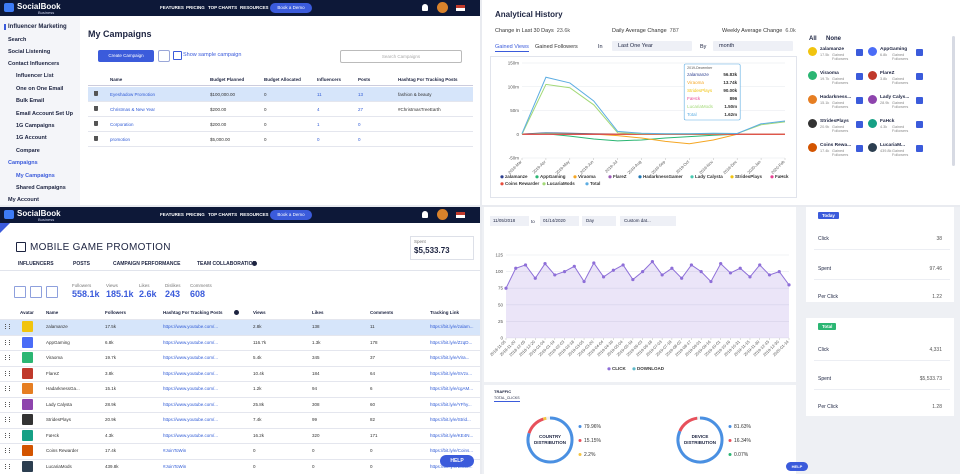 The height and width of the screenshot is (474, 960). Describe the element at coordinates (133, 94) in the screenshot. I see `campaign-link: Eyeshadow Promotion` at that location.